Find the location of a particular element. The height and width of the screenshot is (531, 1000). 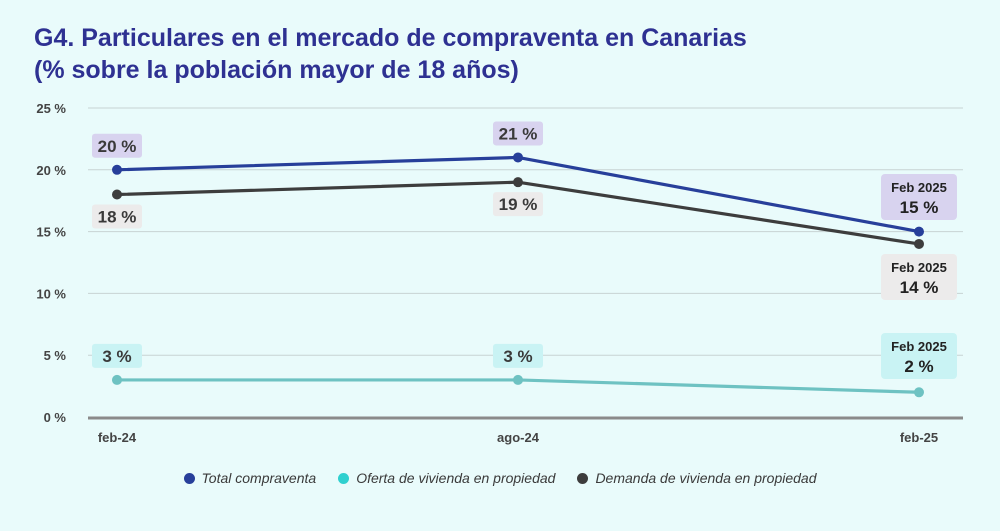

legend-label-total: Total compraventa is located at coordinates (259, 478).